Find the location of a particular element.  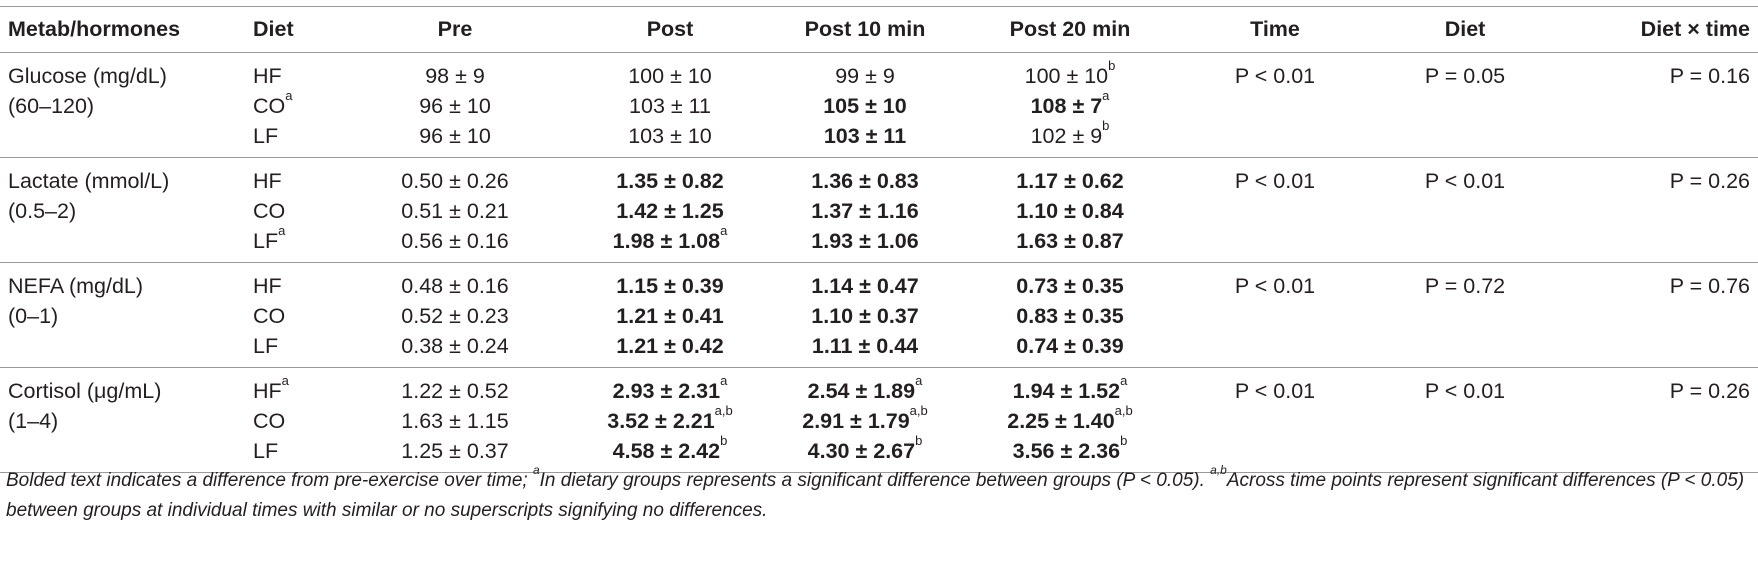

post-20-value-cell: 0.73 ± 0.35 0.83 ± 0.35 0.74 ± 0.39 is located at coordinates (1070, 315).